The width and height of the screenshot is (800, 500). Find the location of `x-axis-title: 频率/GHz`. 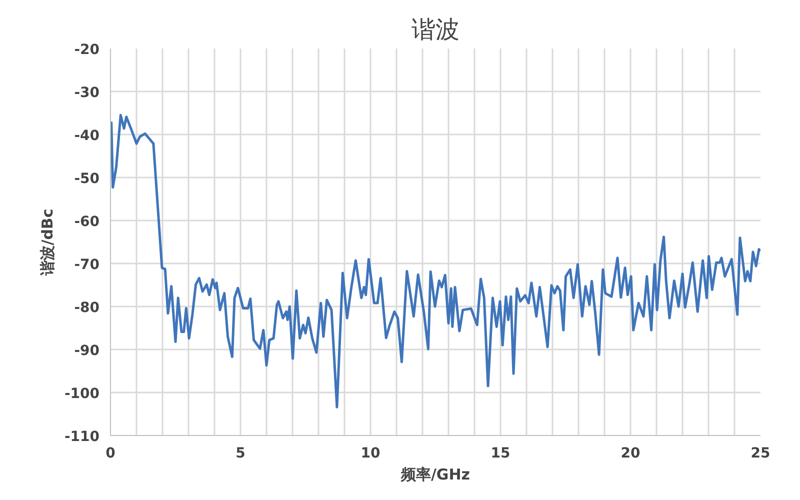

x-axis-title: 频率/GHz is located at coordinates (435, 475).